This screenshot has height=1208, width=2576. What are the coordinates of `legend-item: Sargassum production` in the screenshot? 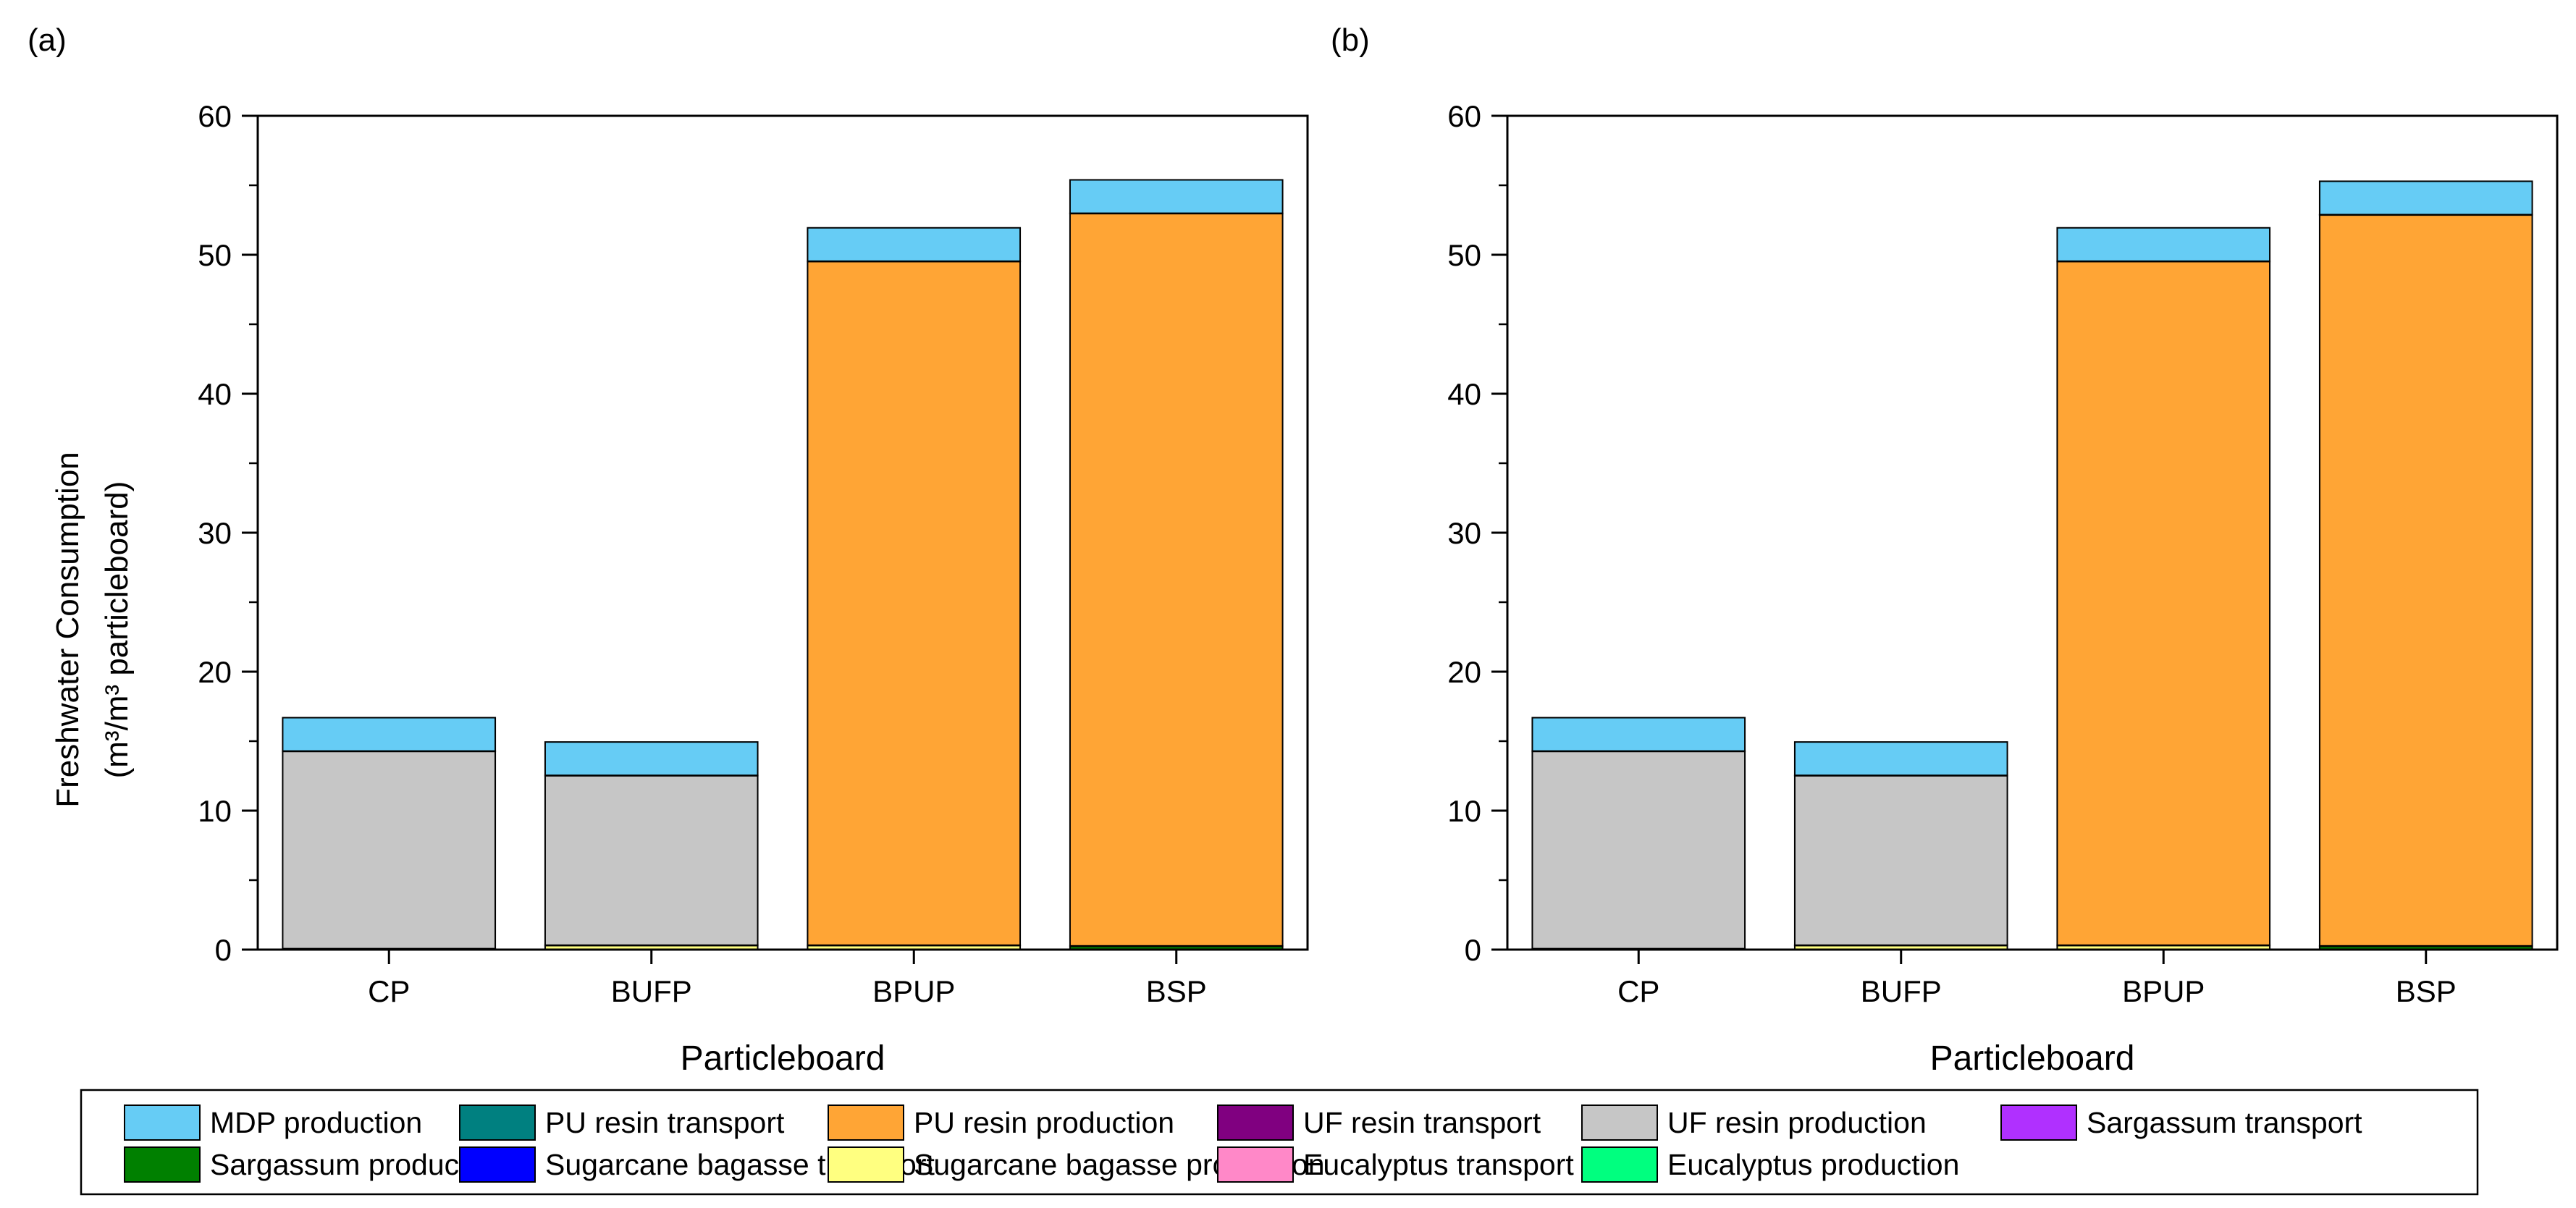 It's located at (315, 1164).